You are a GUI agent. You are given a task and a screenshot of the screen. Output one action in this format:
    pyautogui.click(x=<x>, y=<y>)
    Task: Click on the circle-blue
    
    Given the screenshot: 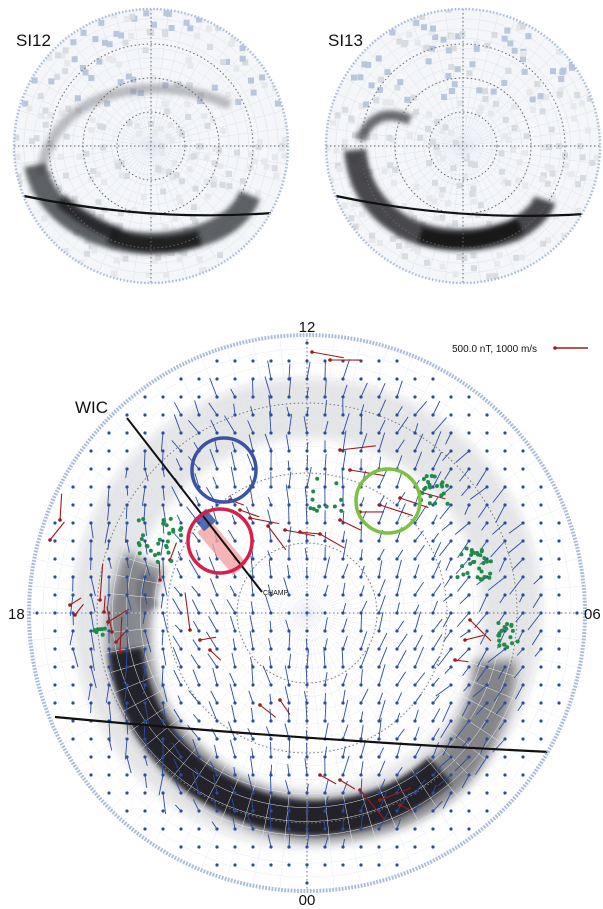 What is the action you would take?
    pyautogui.click(x=224, y=470)
    